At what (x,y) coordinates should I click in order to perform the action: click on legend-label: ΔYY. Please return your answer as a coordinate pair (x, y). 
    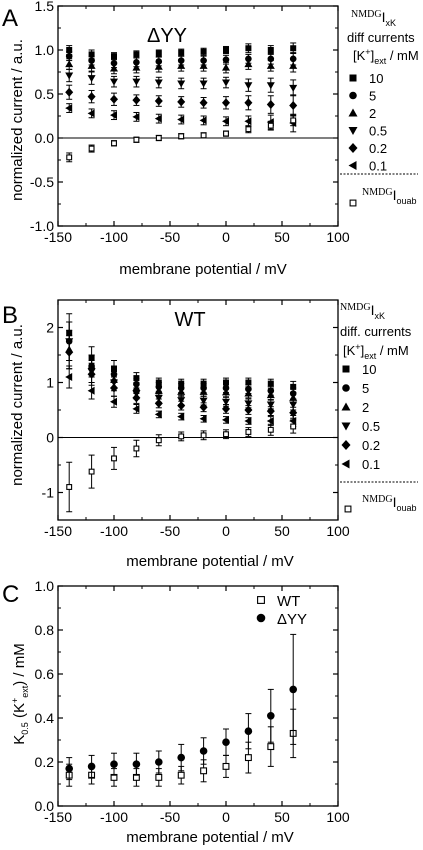
    Looking at the image, I should click on (292, 619).